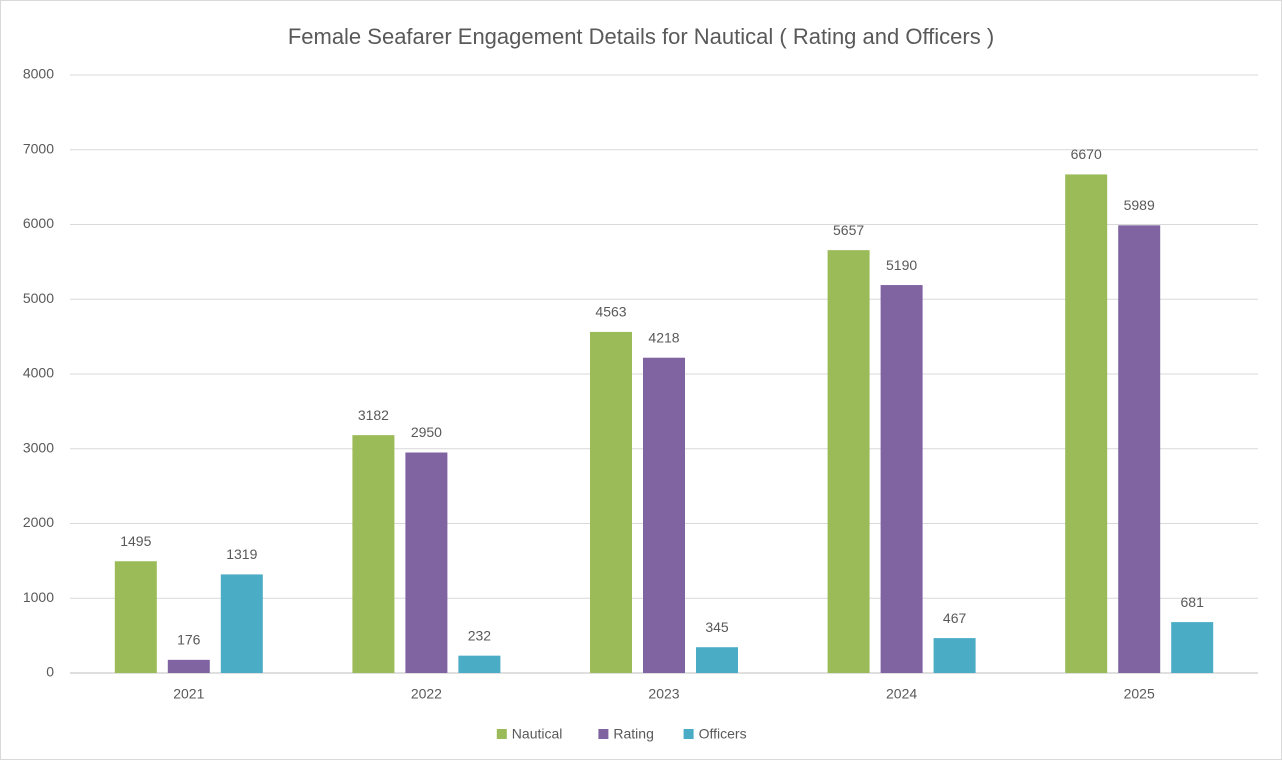 The height and width of the screenshot is (760, 1282). What do you see at coordinates (38, 522) in the screenshot?
I see `y-tick-label: 2000` at bounding box center [38, 522].